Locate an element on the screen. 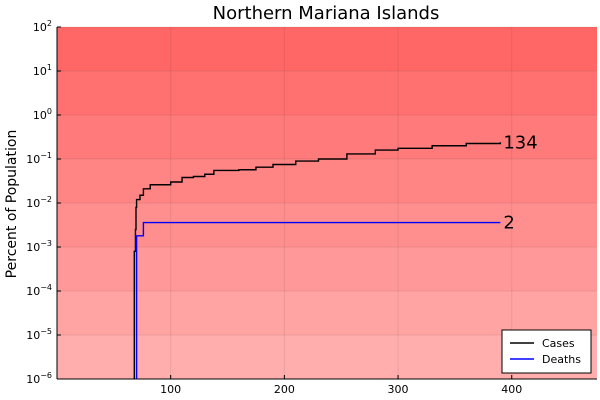  end-labels: 134 2 is located at coordinates (520, 182).